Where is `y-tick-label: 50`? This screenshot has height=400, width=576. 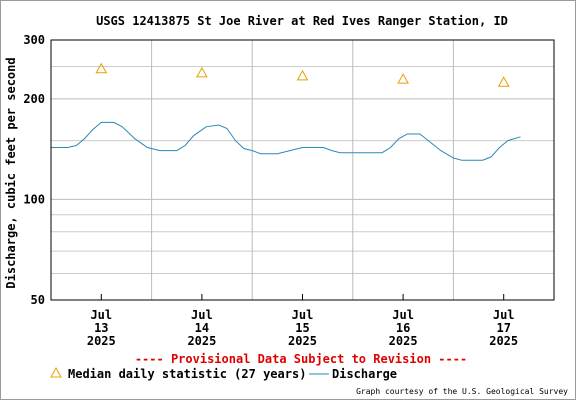 y-tick-label: 50 is located at coordinates (38, 300).